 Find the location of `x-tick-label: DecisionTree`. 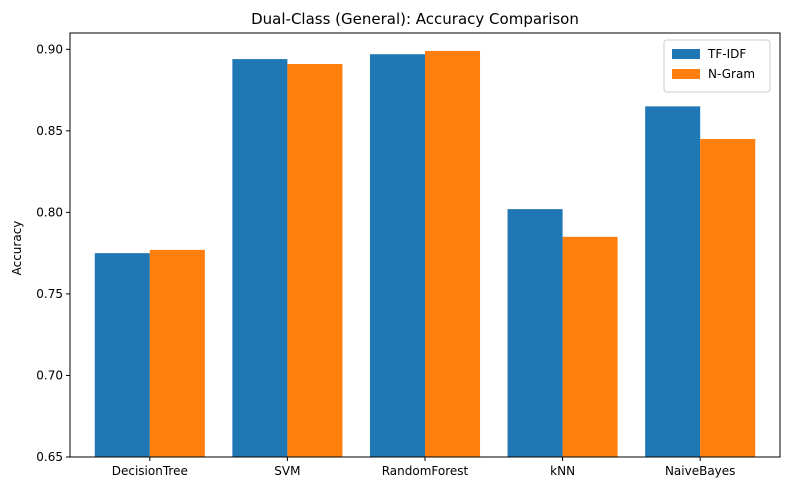

x-tick-label: DecisionTree is located at coordinates (150, 471).